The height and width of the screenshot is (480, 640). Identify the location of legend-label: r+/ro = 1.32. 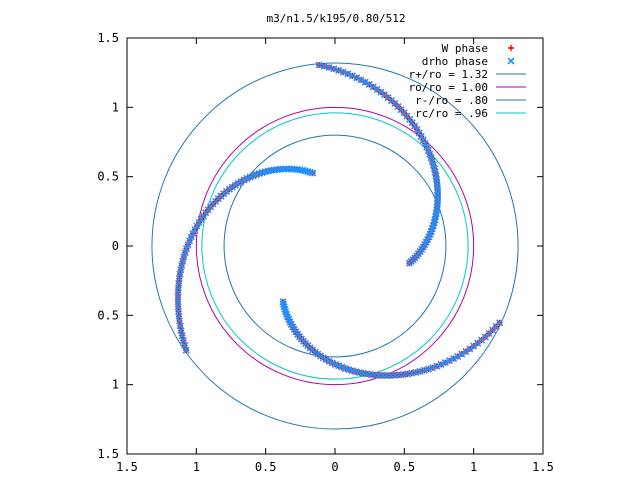
(448, 74).